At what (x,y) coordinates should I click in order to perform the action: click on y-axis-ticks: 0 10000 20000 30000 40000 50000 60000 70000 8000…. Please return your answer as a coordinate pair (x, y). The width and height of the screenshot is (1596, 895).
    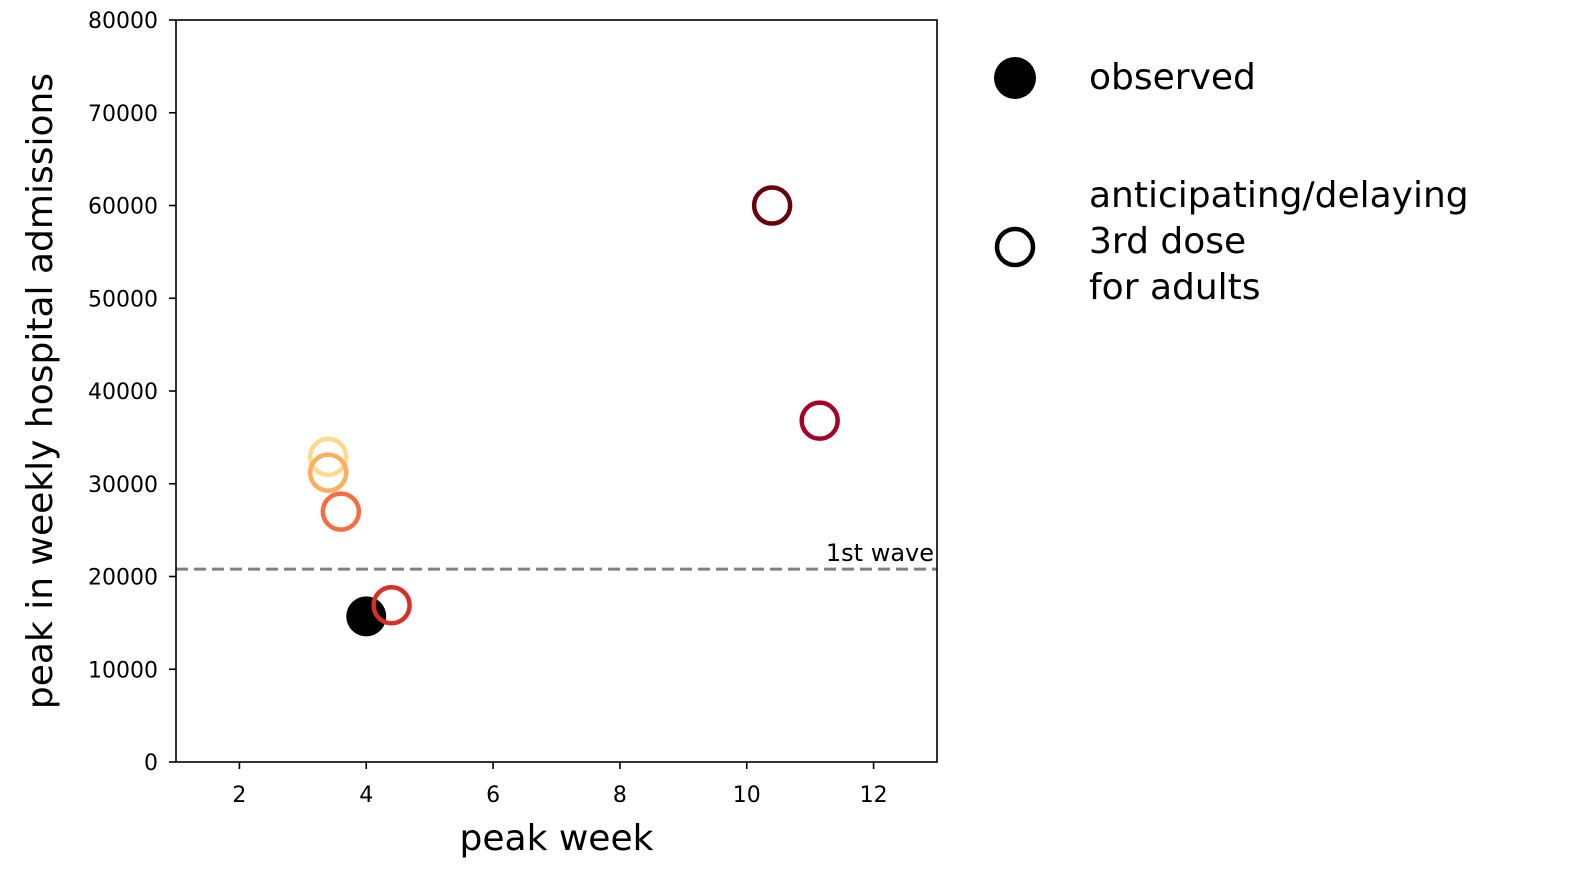
    Looking at the image, I should click on (132, 392).